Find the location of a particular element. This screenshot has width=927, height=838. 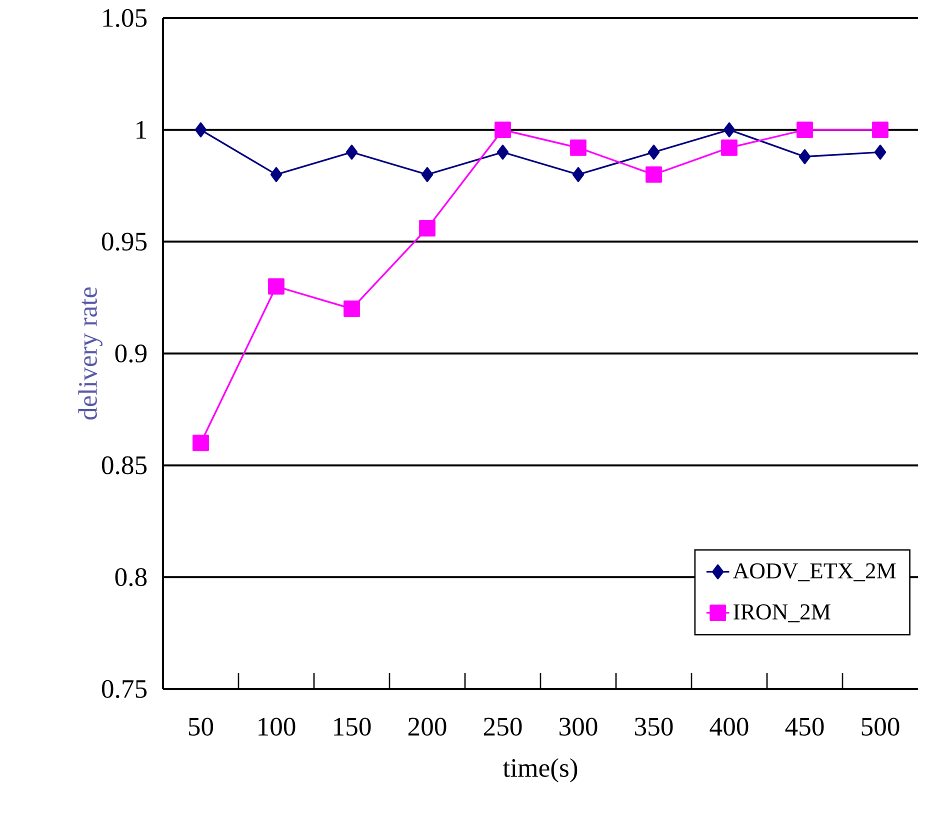

y-tick-label: 0.9 is located at coordinates (131, 353).